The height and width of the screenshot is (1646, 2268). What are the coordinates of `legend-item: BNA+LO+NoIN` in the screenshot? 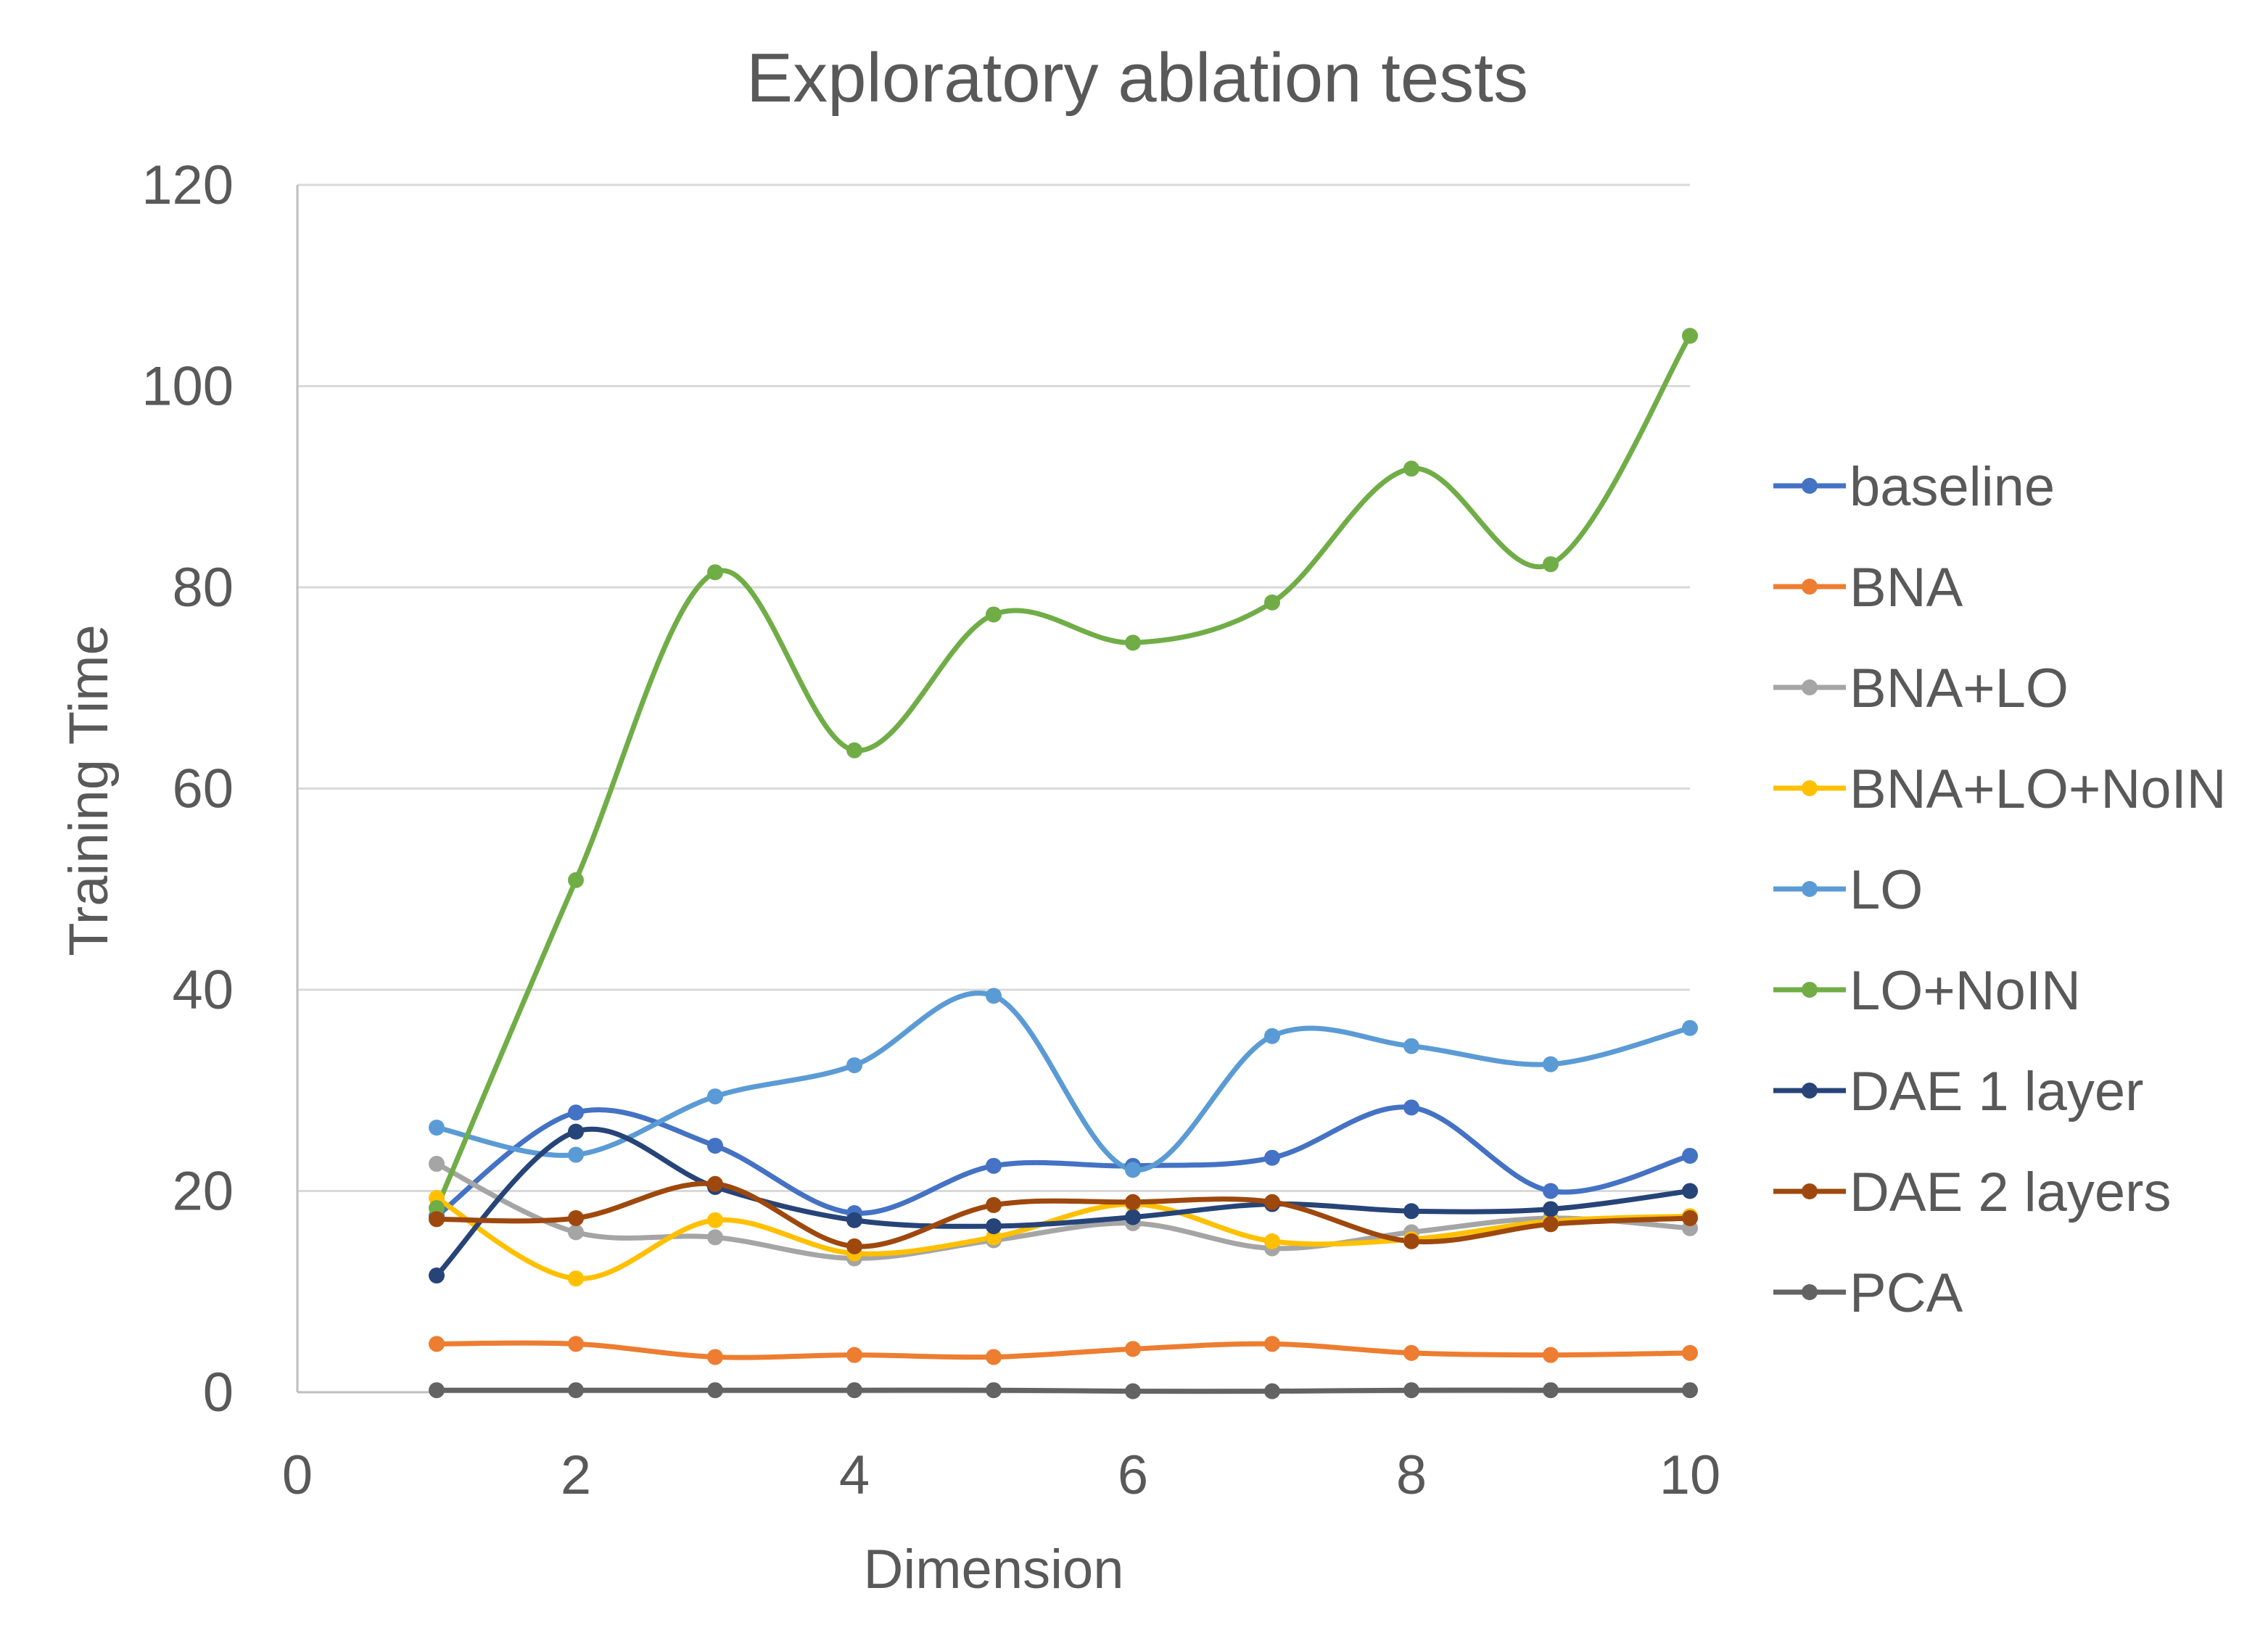 It's located at (2000, 789).